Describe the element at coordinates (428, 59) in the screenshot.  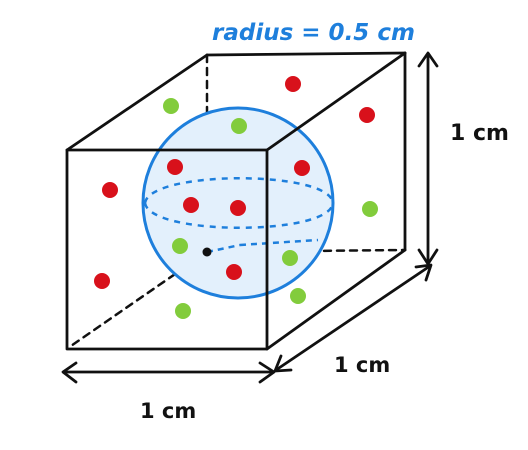
I see `height-arrow-head-top` at that location.